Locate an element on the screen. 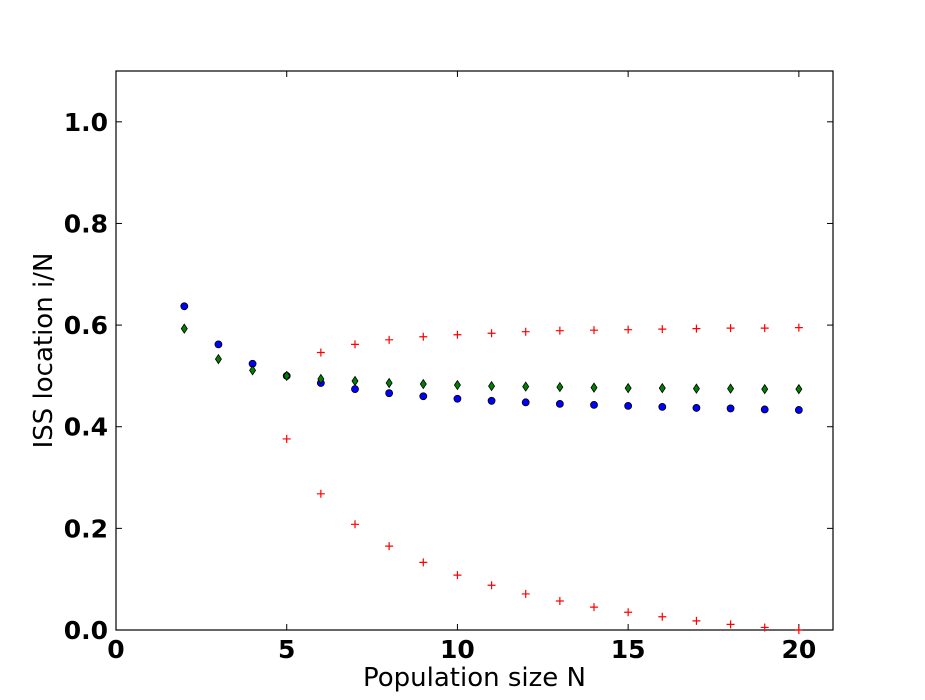 This screenshot has height=700, width=925. x-tick-labels: 0 5 10 15 20 is located at coordinates (461, 649).